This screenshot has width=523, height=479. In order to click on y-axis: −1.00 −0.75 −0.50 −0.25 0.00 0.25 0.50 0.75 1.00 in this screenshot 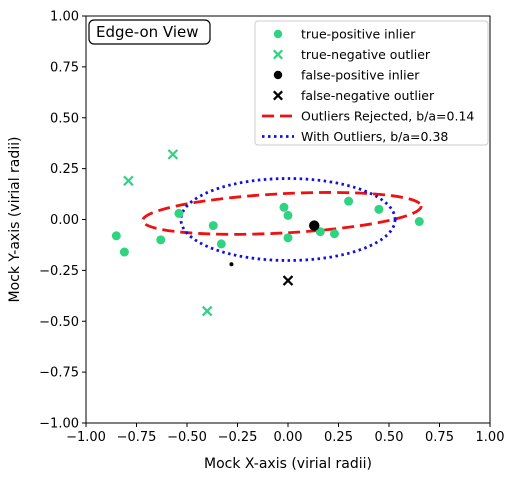, I will do `click(62, 221)`.